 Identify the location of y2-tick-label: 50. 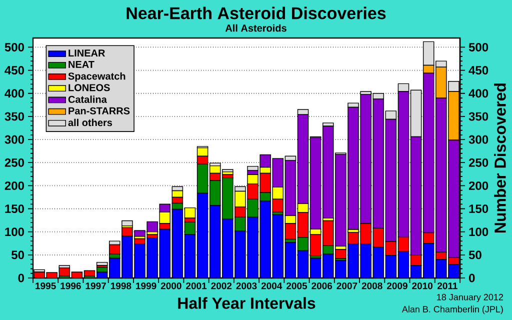
(475, 255).